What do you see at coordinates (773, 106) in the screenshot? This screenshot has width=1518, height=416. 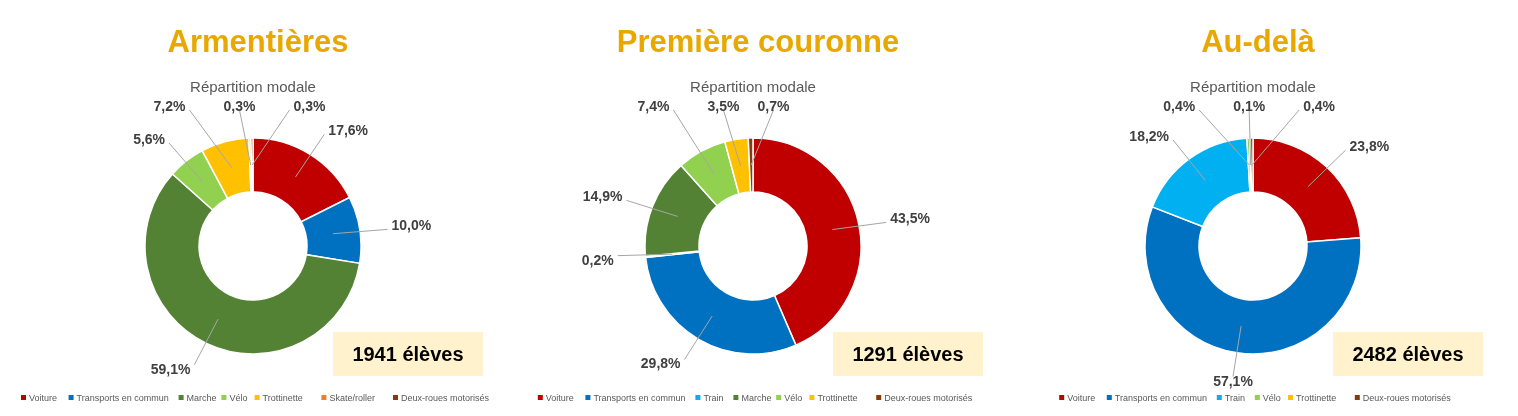 I see `data-label: 0,7%` at bounding box center [773, 106].